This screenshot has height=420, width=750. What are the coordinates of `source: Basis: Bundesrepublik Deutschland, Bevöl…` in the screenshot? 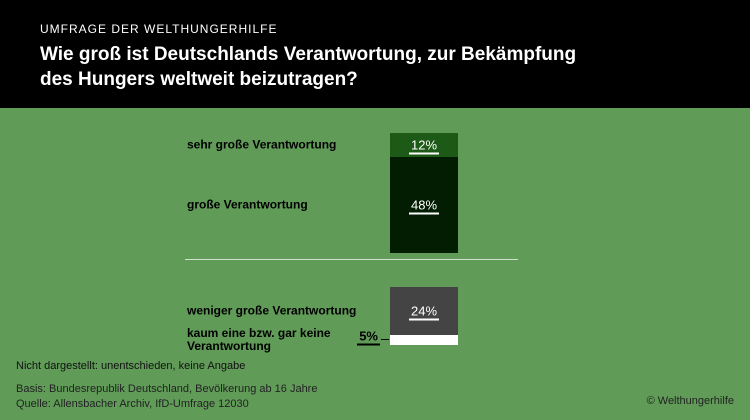 It's located at (167, 389).